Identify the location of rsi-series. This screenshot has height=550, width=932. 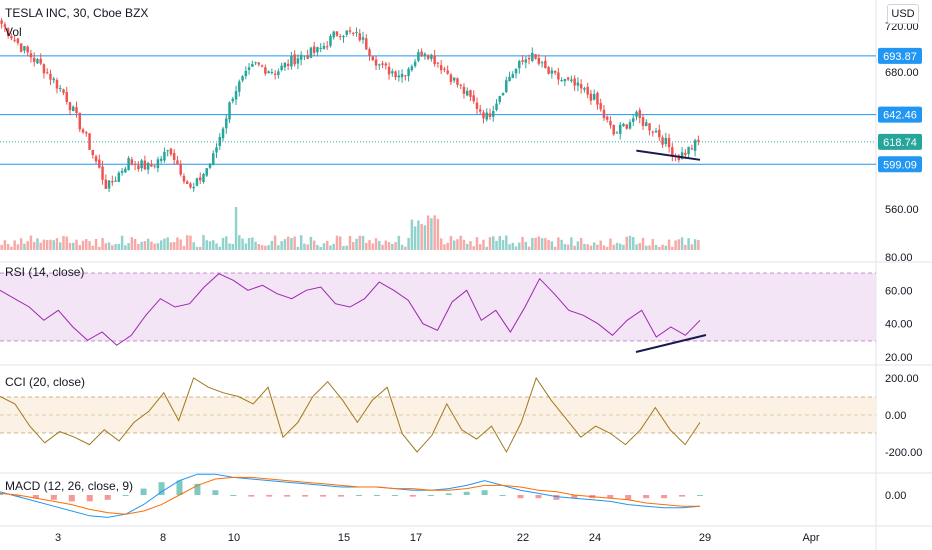
(353, 313).